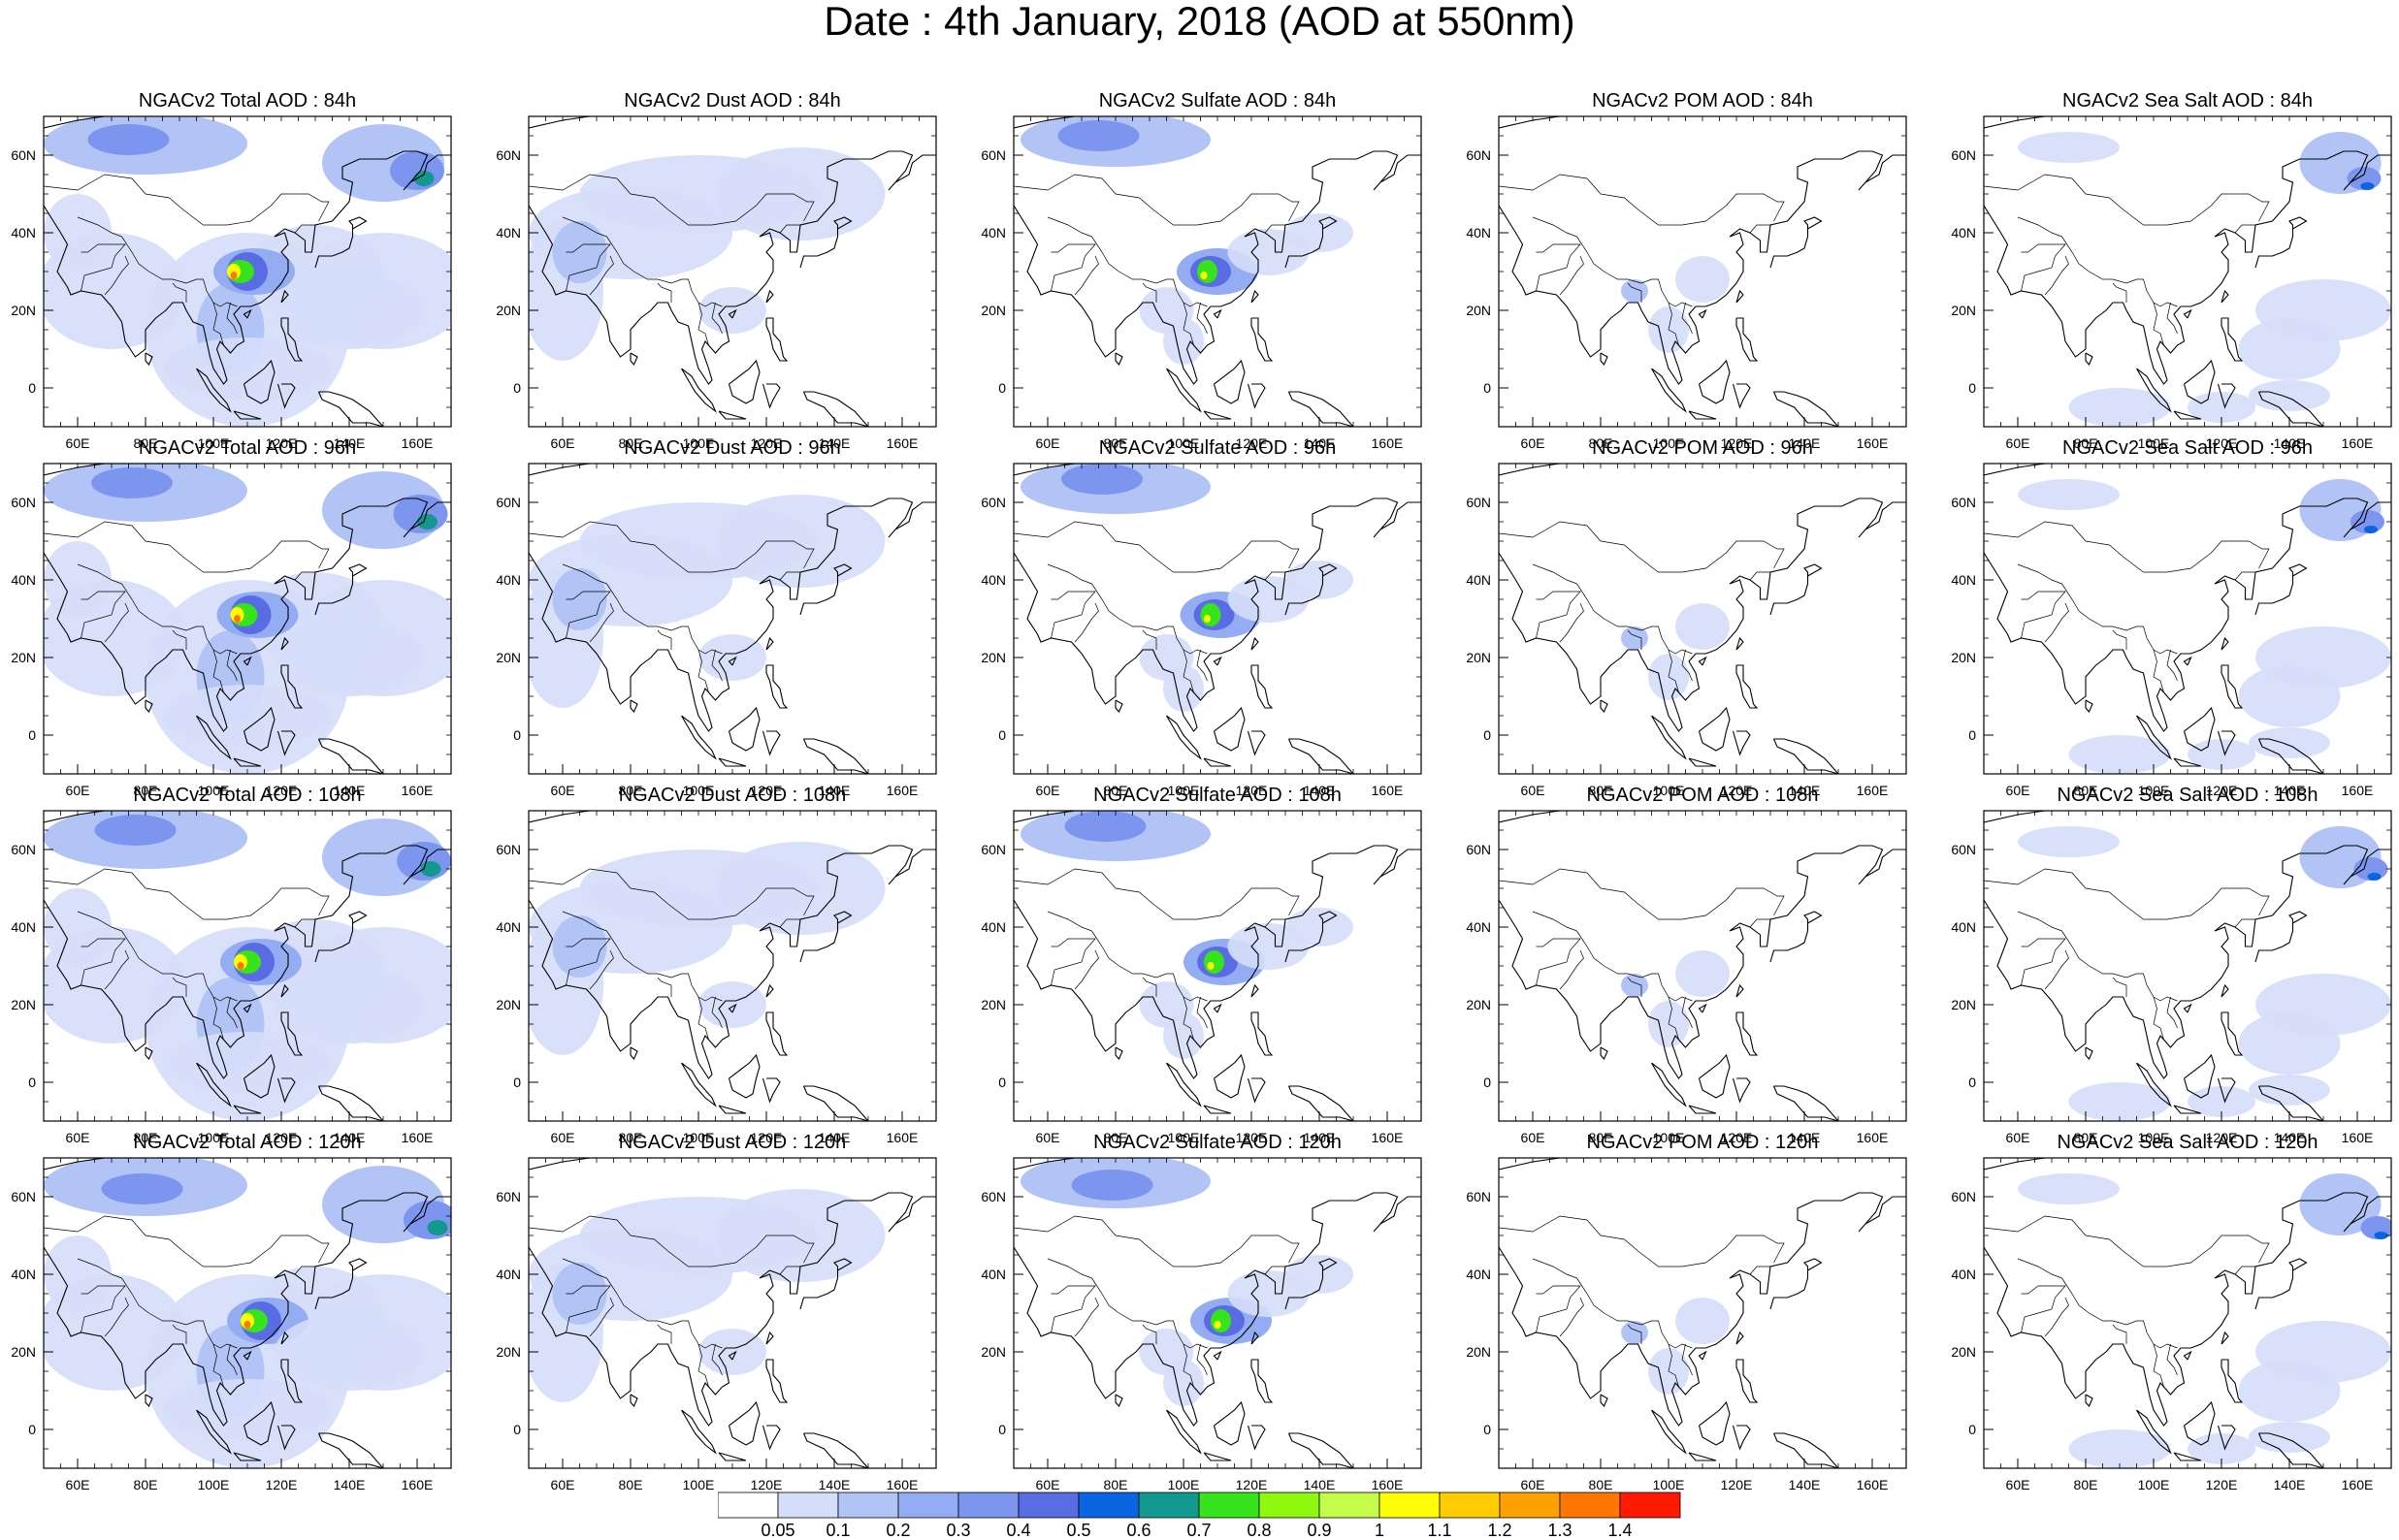 This screenshot has width=2399, height=1540. Describe the element at coordinates (1560, 1530) in the screenshot. I see `colorbar-label: 1.3` at that location.